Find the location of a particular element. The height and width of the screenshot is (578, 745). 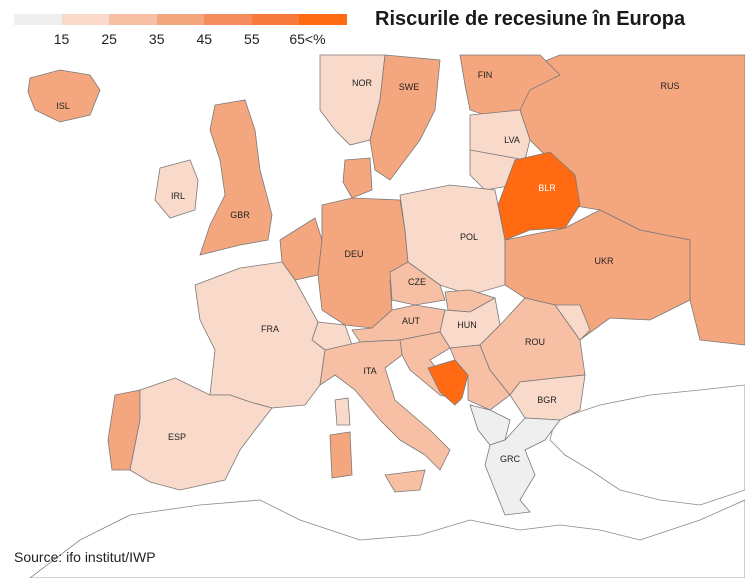

label-ita: ITA is located at coordinates (369, 371).